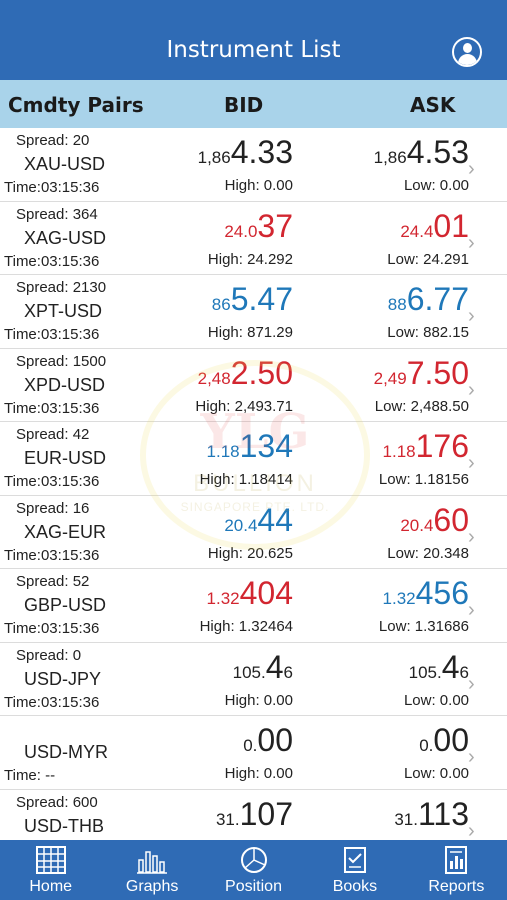 This screenshot has height=900, width=507. What do you see at coordinates (57, 214) in the screenshot?
I see `spread-label: Spread: 364` at bounding box center [57, 214].